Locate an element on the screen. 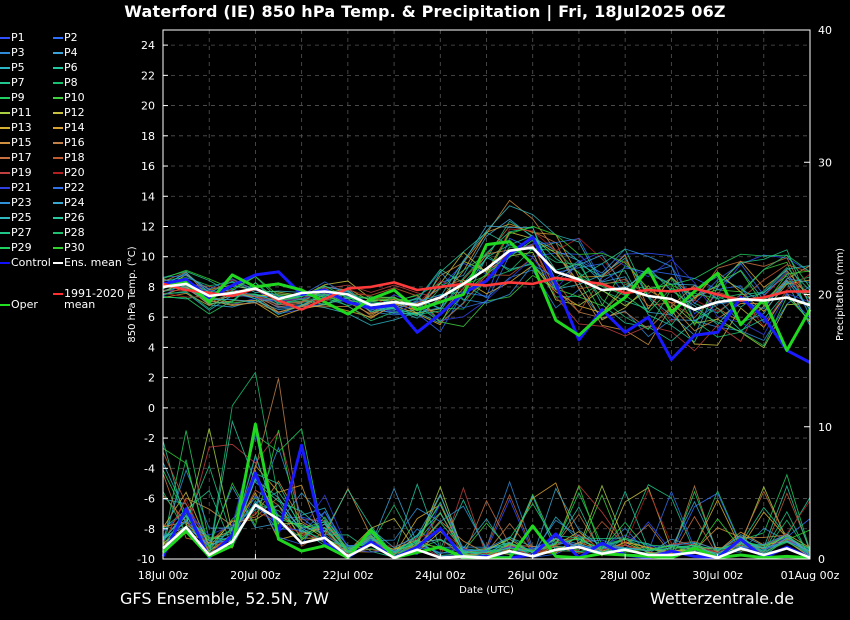 The height and width of the screenshot is (620, 850). series-ens-mean is located at coordinates (486, 278).